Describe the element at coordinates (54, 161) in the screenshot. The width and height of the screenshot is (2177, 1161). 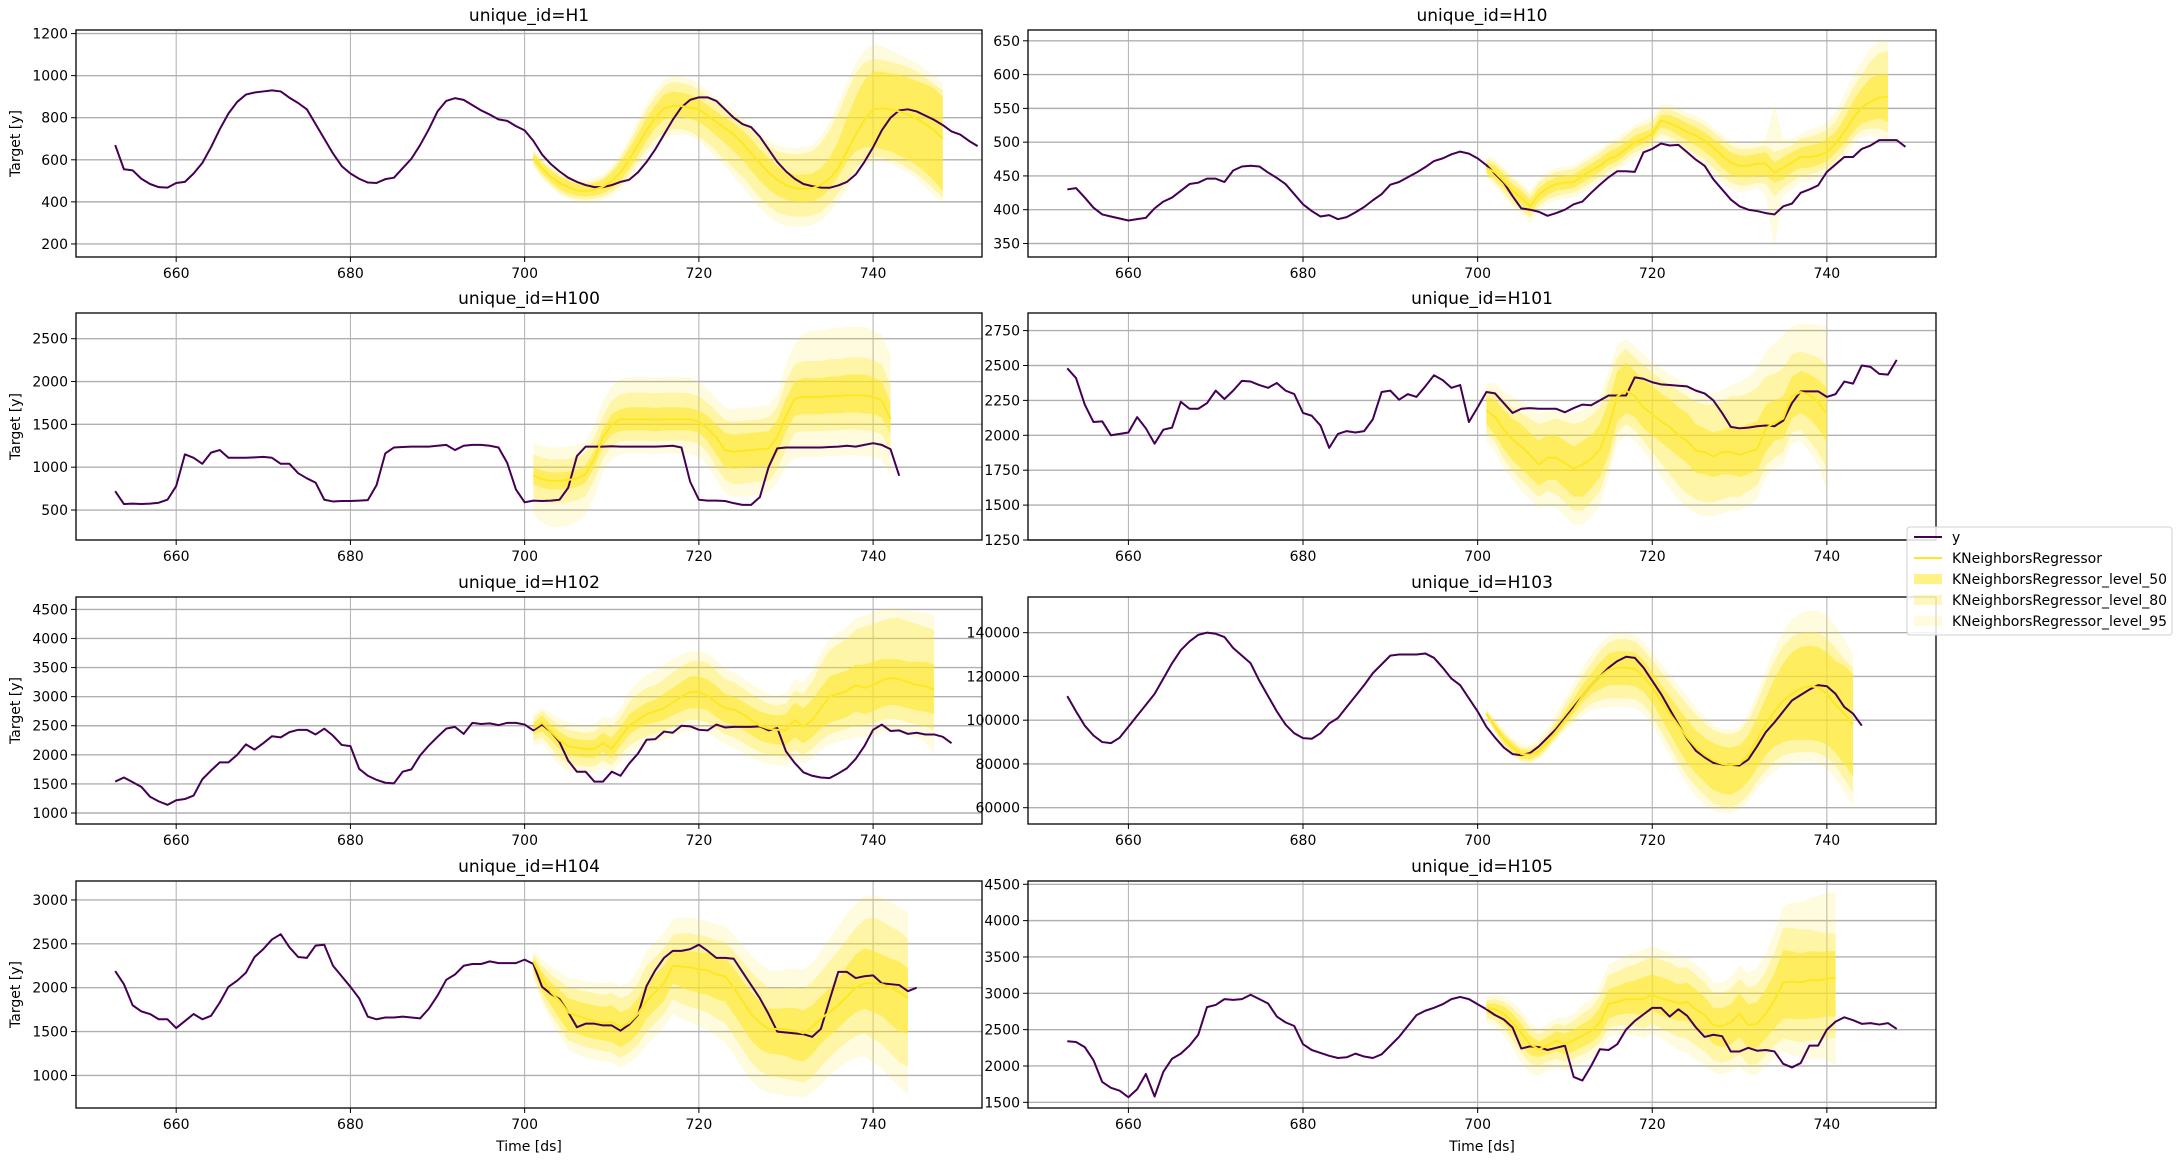
I see `y-tick-label: 600` at that location.